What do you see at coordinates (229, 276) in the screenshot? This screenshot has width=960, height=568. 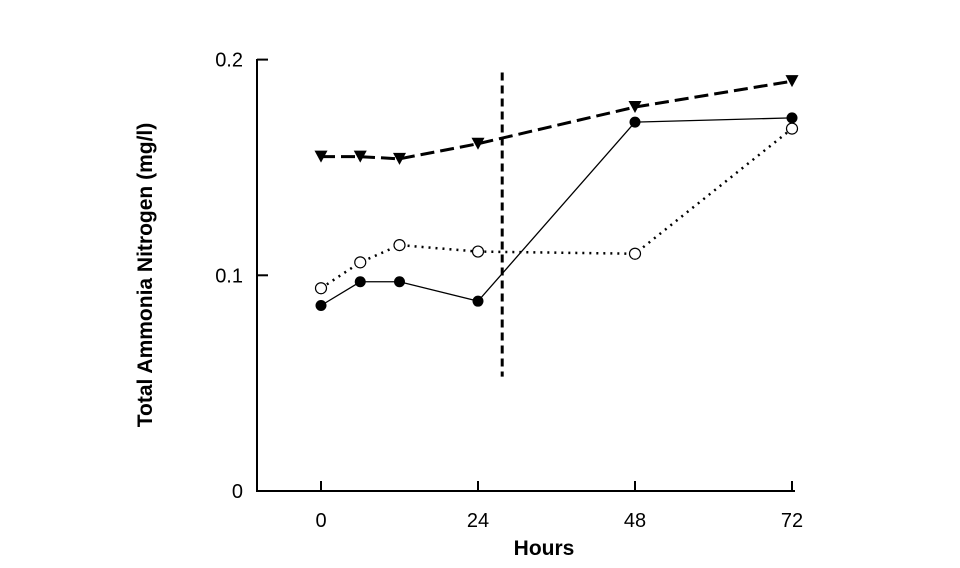 I see `y-tick-label: 0.1` at bounding box center [229, 276].